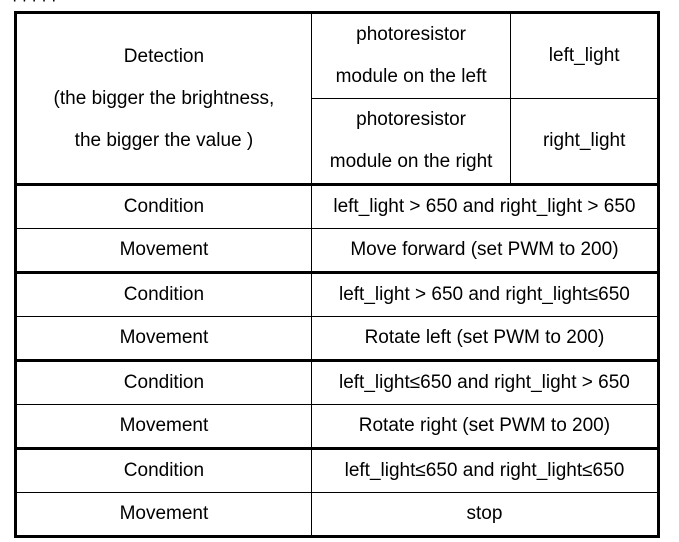  I want to click on movement-value: Rotate left (set PWM to 200), so click(485, 338).